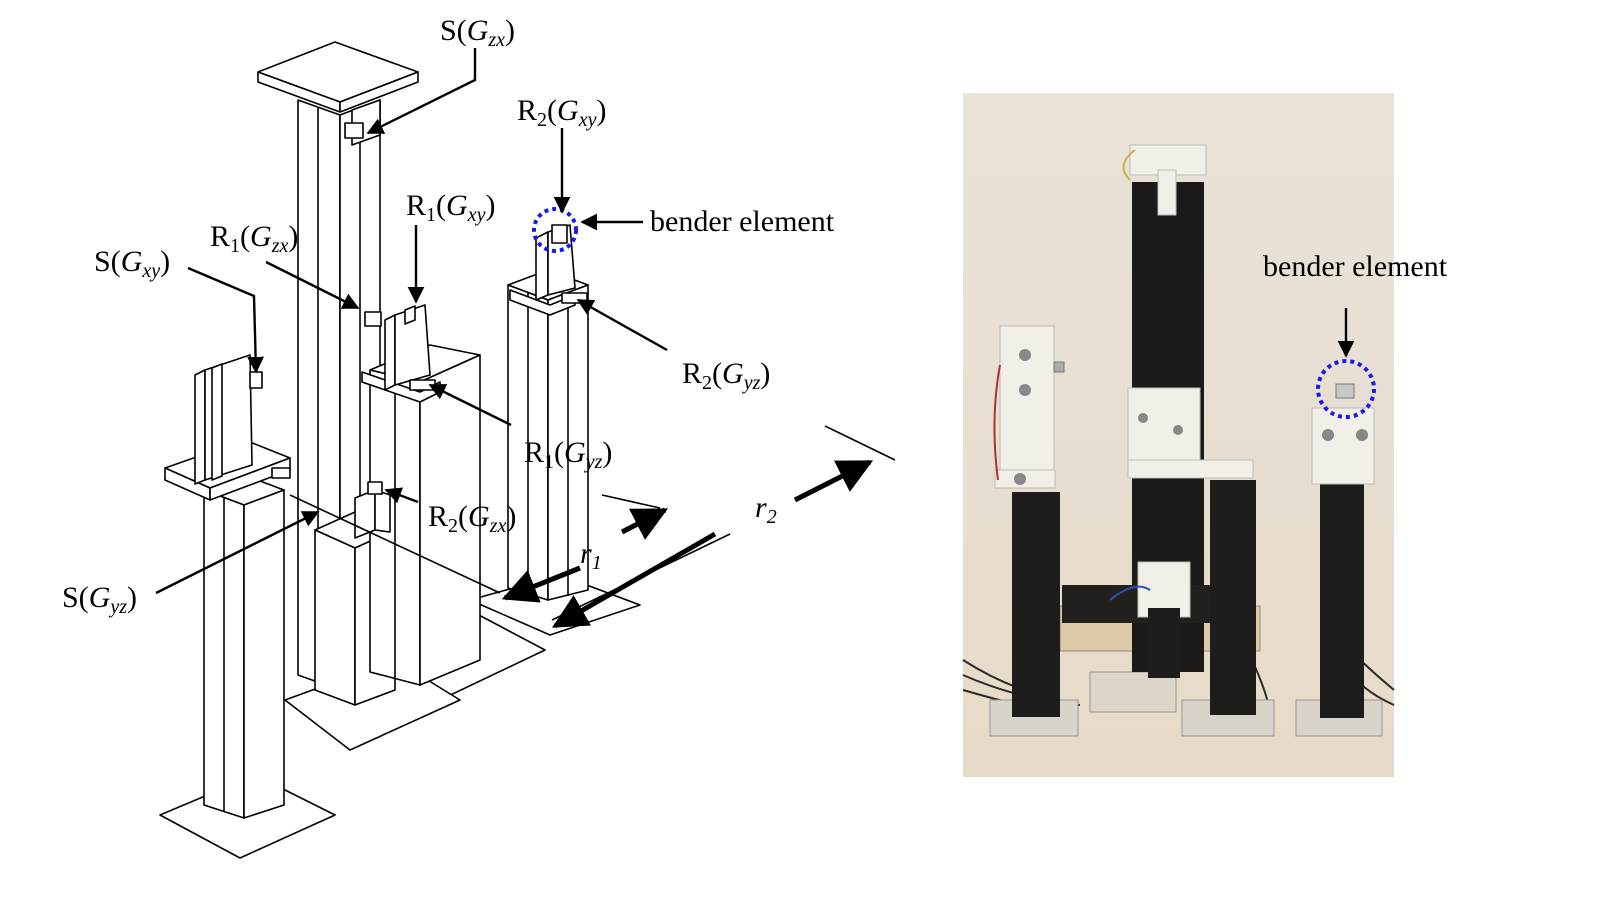 This screenshot has width=1600, height=900. Describe the element at coordinates (726, 375) in the screenshot. I see `label-r2-yz: R2(Gyz)` at that location.